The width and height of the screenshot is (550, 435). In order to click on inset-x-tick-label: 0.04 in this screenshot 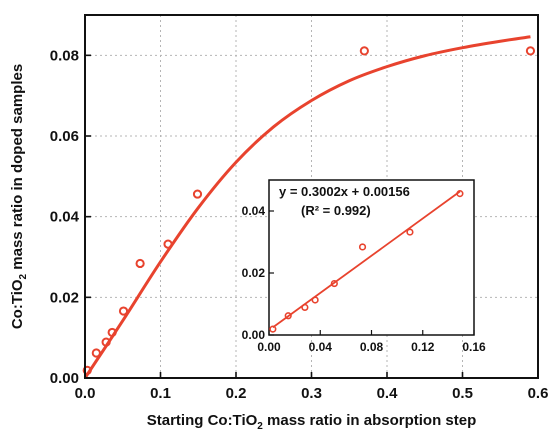, I will do `click(321, 347)`.